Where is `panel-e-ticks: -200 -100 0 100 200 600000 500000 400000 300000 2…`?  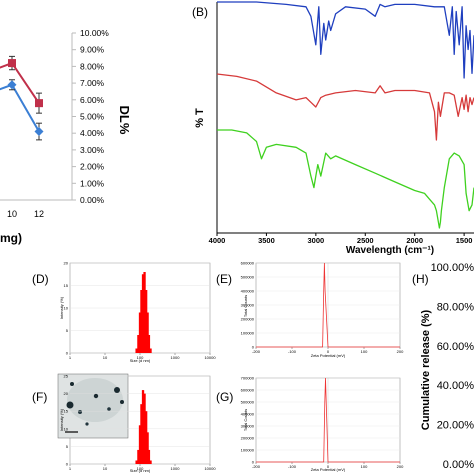 panel-e-ticks: -200 -100 0 100 200 600000 500000 400000 300000 2… is located at coordinates (322, 308).